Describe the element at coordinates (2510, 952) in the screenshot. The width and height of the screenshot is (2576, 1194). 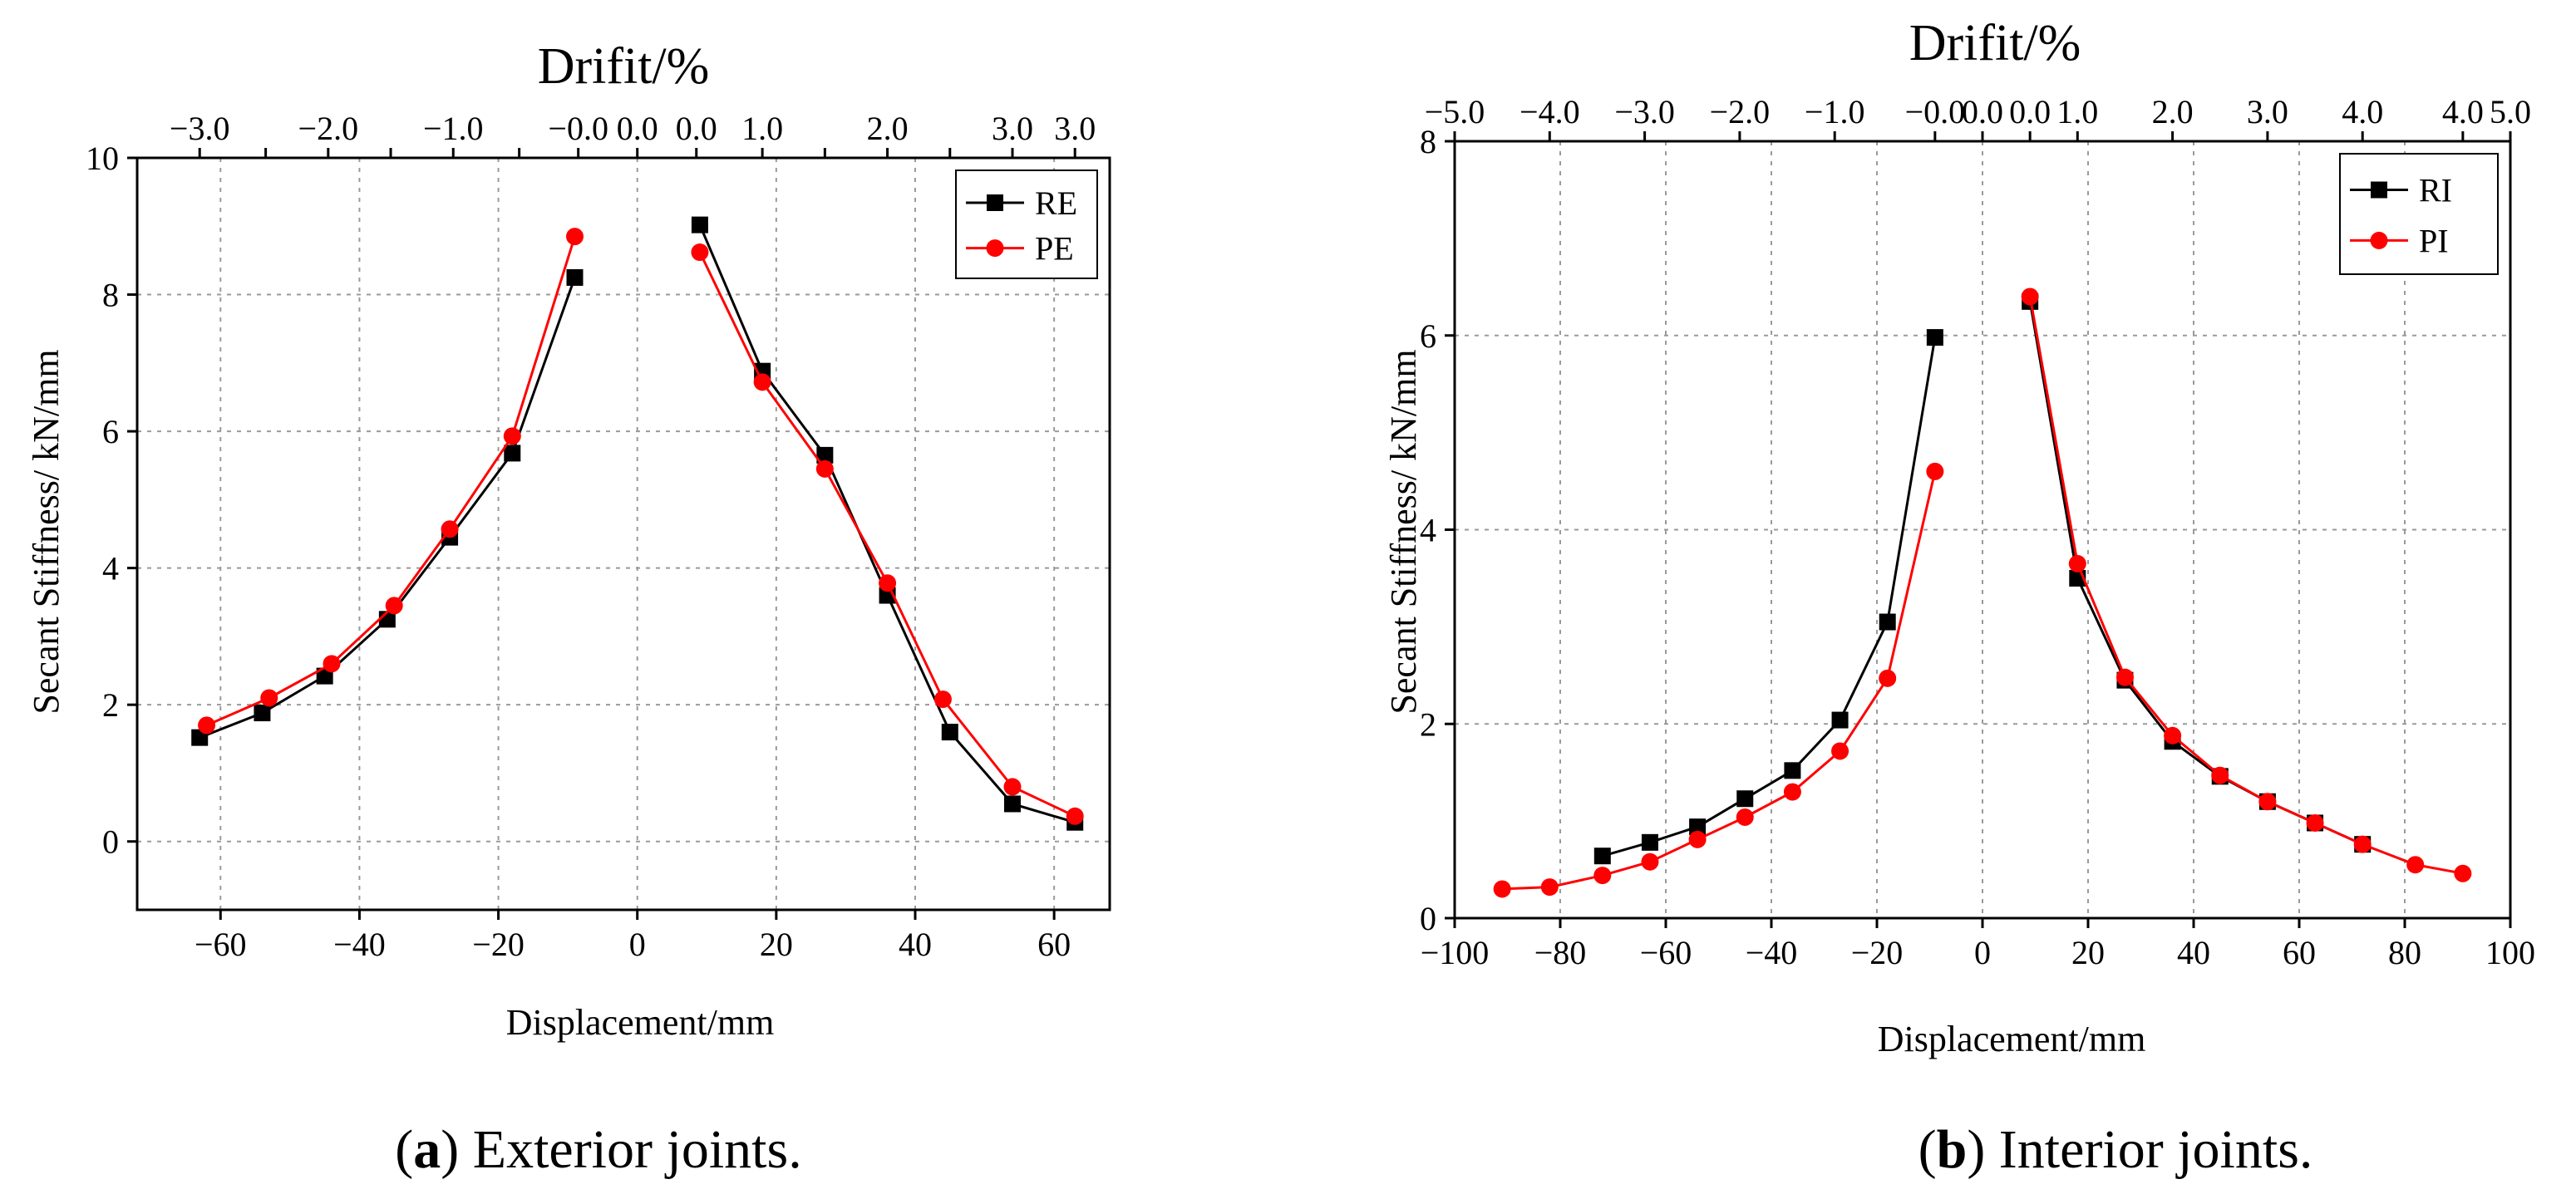
I see `x-tick-label-b: 100` at that location.